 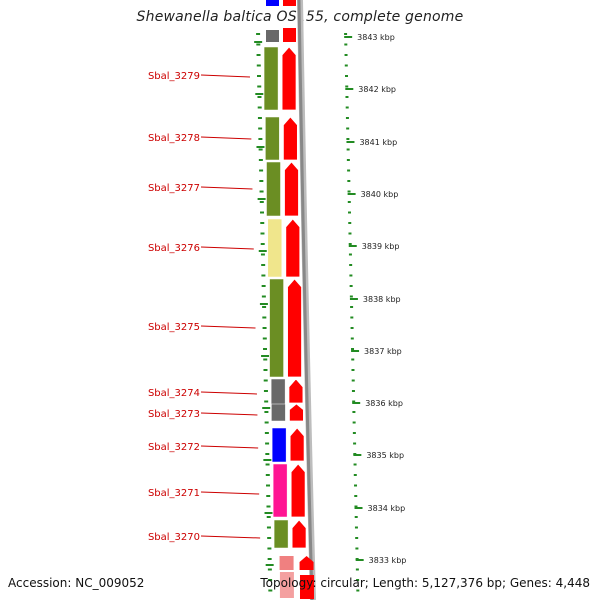 I want to click on kbp-label: 3843 kbp, so click(x=376, y=37).